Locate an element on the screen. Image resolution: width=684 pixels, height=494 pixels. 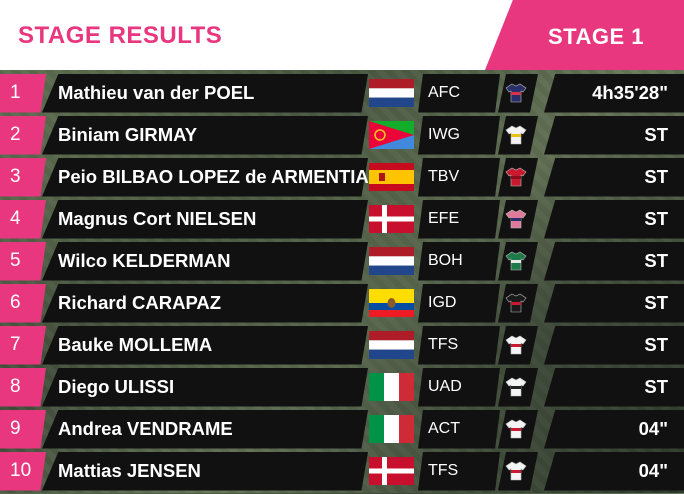
position-number: 10 is located at coordinates (23, 471).